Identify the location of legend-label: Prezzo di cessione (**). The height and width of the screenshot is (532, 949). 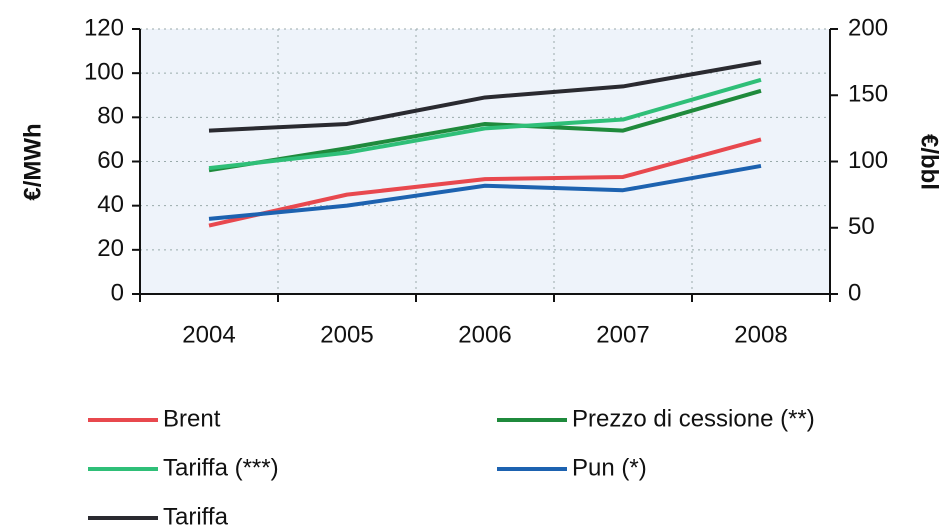
(693, 418).